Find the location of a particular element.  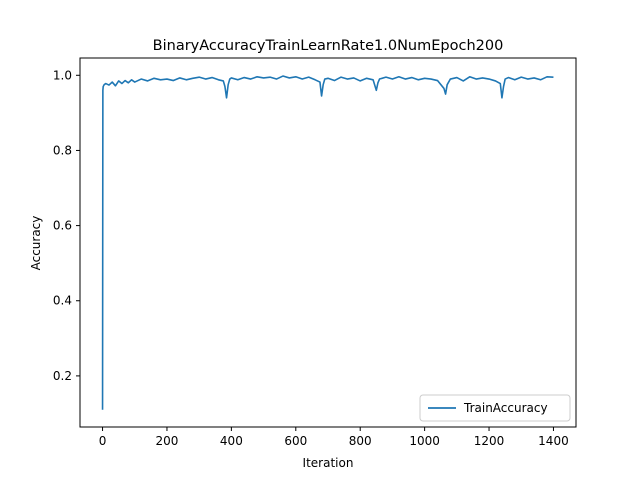

y-tick-label: 0.4 is located at coordinates (62, 301).